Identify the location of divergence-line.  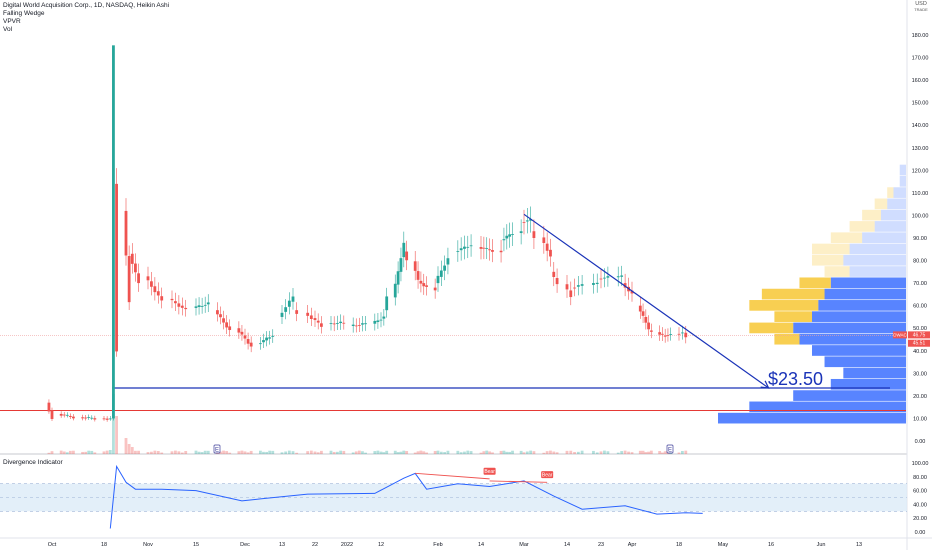
(406, 496).